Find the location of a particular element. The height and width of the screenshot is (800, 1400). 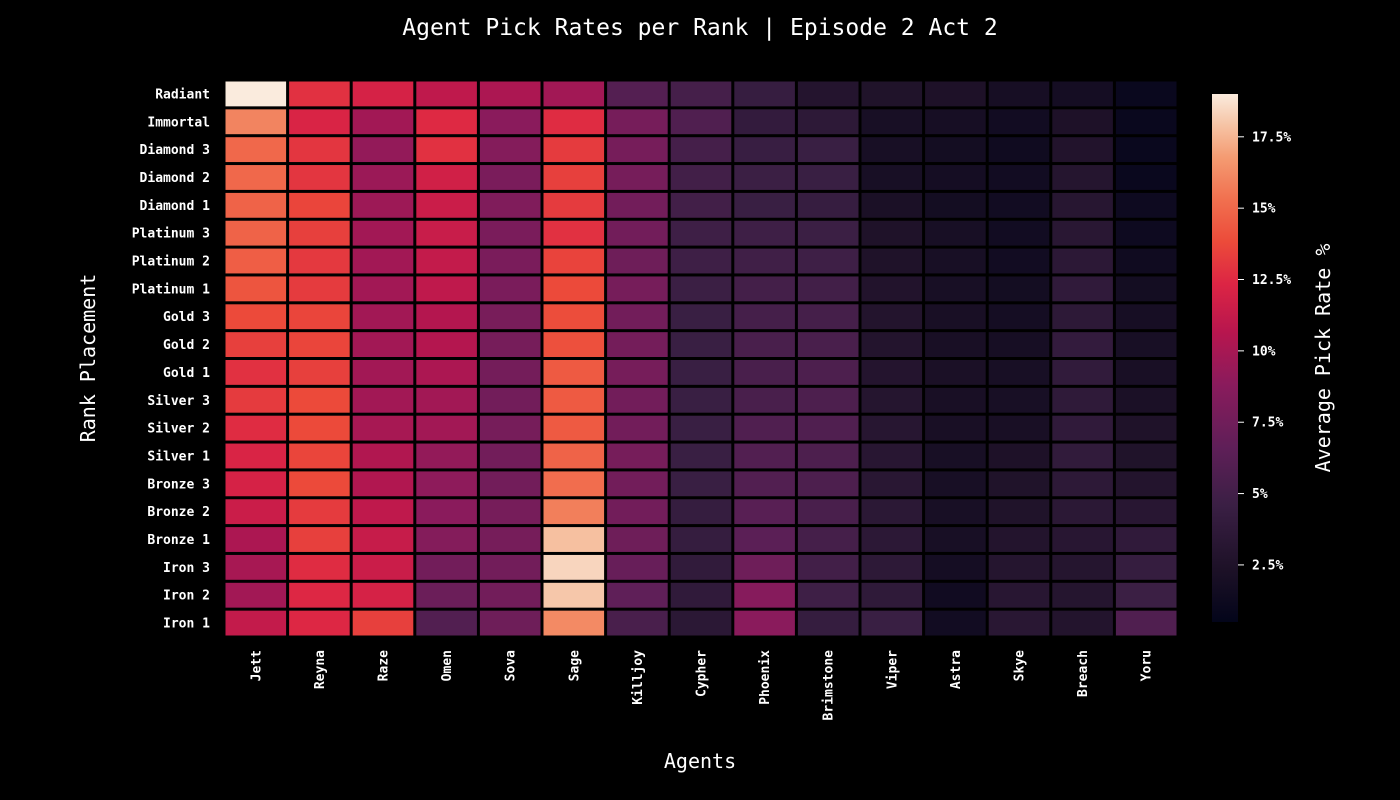

colorbar-ticks: 2.5% 5% 7.5% 10% 12.5% 15% 17.5% is located at coordinates (1264, 351).